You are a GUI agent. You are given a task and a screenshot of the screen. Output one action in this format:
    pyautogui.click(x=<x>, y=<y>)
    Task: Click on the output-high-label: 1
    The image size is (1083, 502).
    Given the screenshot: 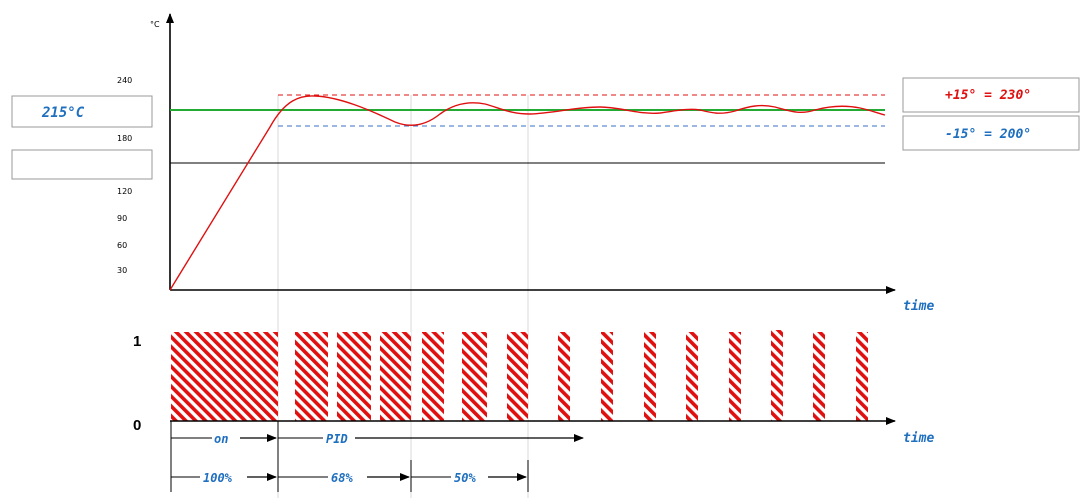 What is the action you would take?
    pyautogui.click(x=137, y=341)
    